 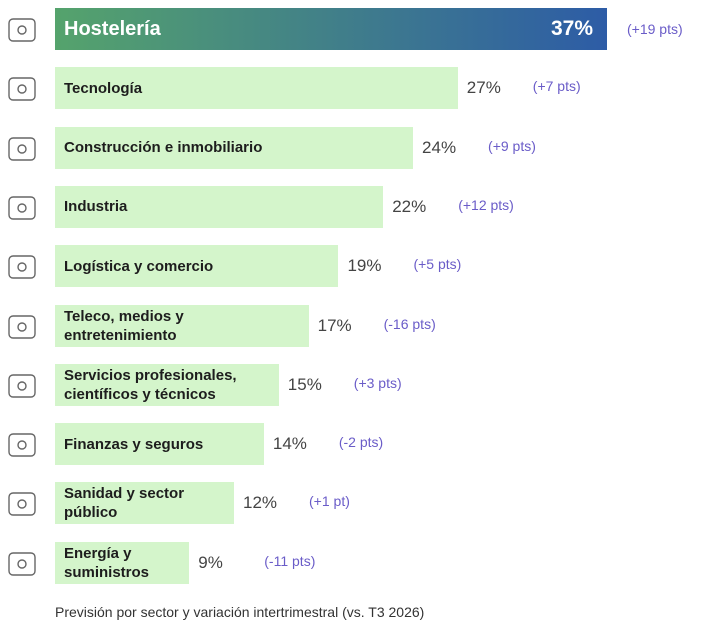 I want to click on change-label: (+9 pts), so click(x=512, y=145).